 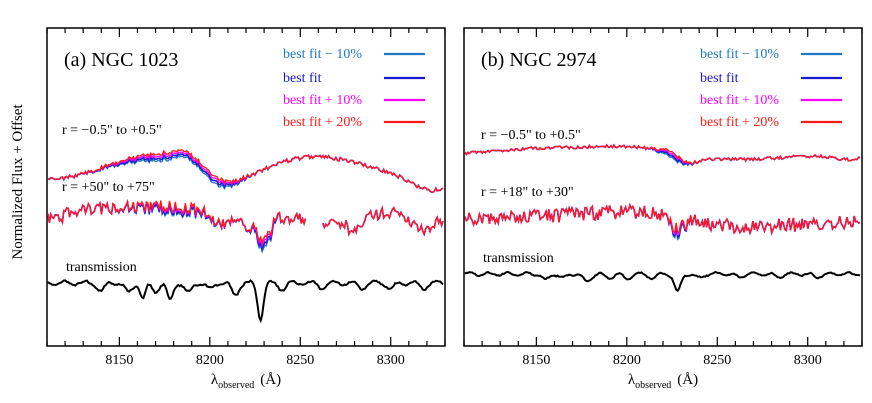 What do you see at coordinates (739, 100) in the screenshot?
I see `panel-b-legend-label-plus10: best fit + 10%` at bounding box center [739, 100].